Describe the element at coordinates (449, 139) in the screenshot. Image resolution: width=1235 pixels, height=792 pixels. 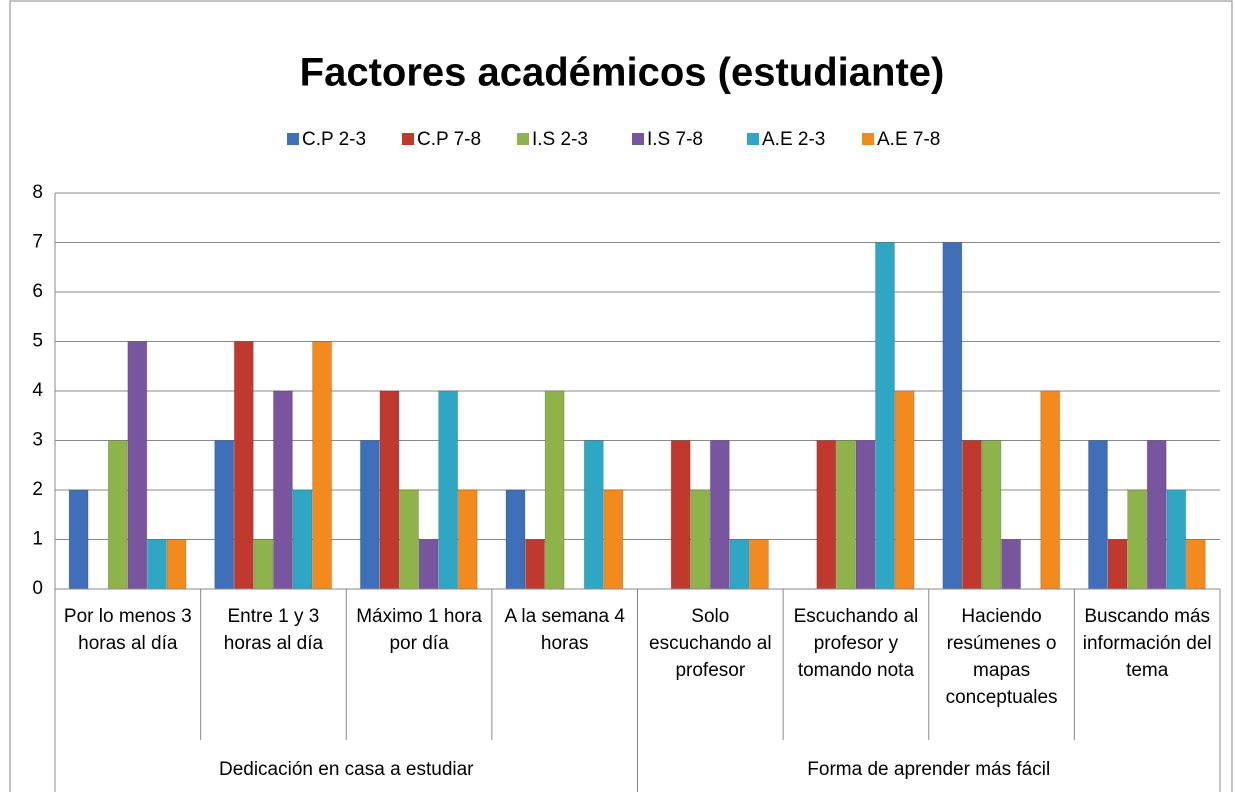
I see `legend-label: C.P 7-8` at that location.